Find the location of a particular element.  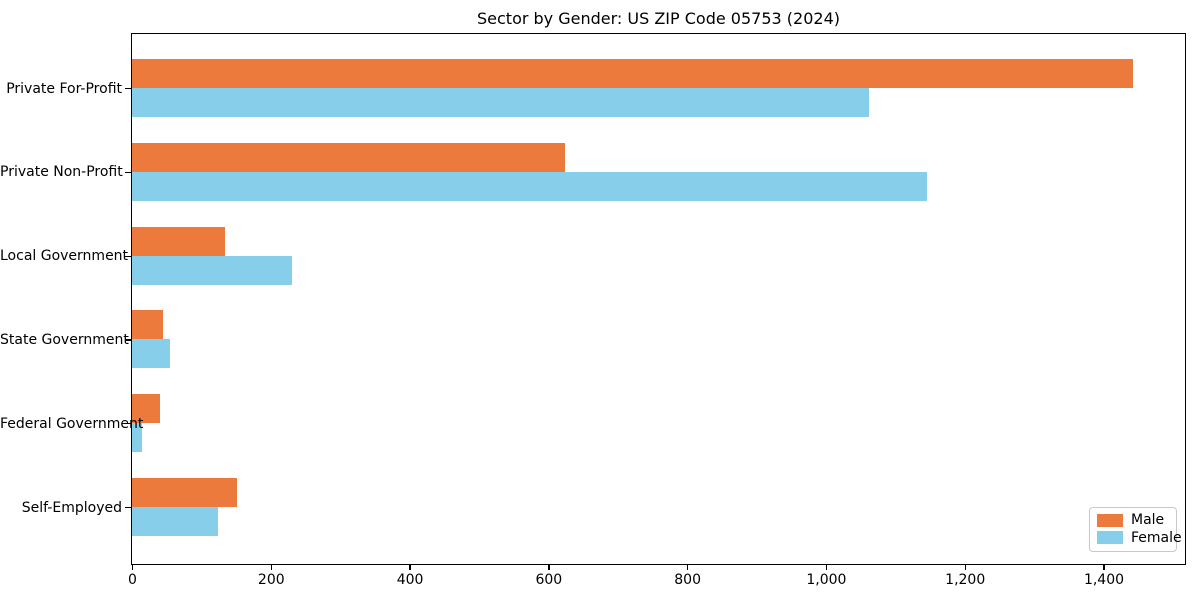

legend-item-female: Female is located at coordinates (1139, 538).